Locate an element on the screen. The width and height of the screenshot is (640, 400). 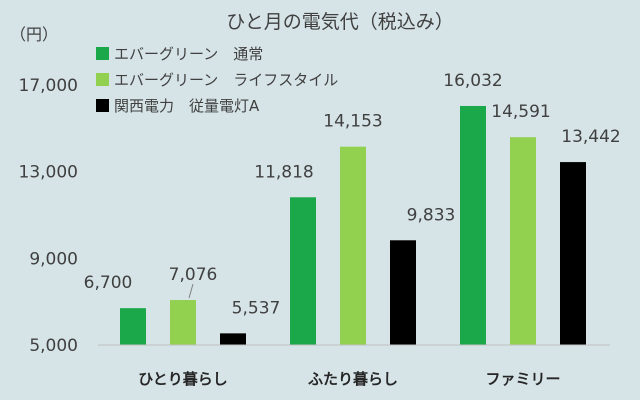
x-tick-label: ファミリー is located at coordinates (522, 379).